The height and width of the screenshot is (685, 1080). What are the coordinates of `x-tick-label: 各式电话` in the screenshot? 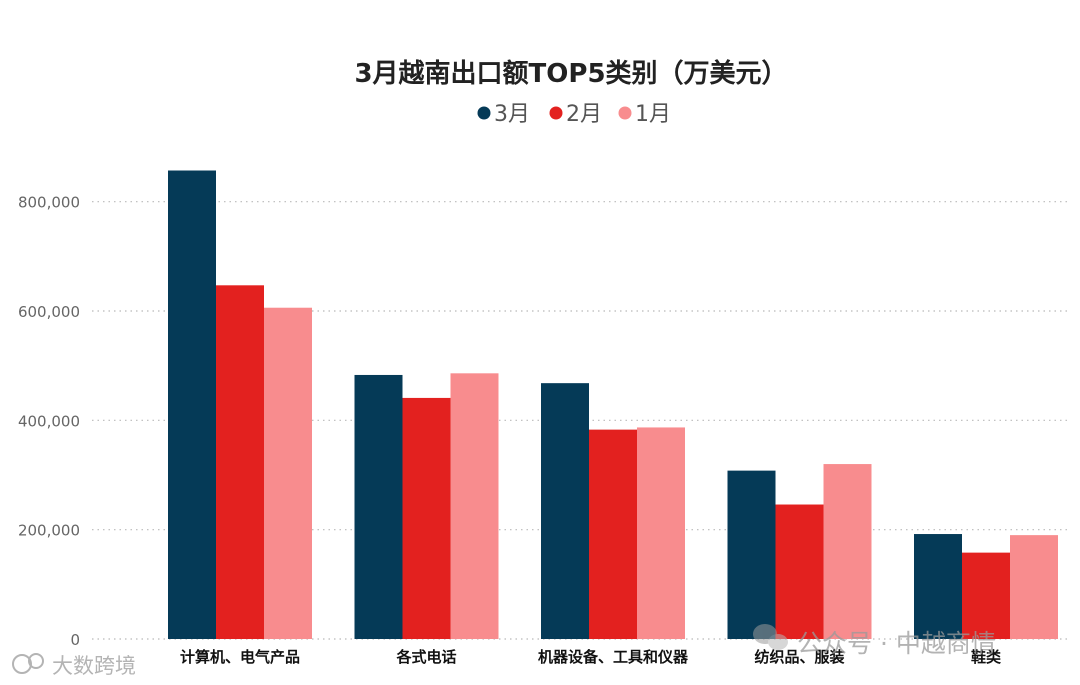 It's located at (425, 657).